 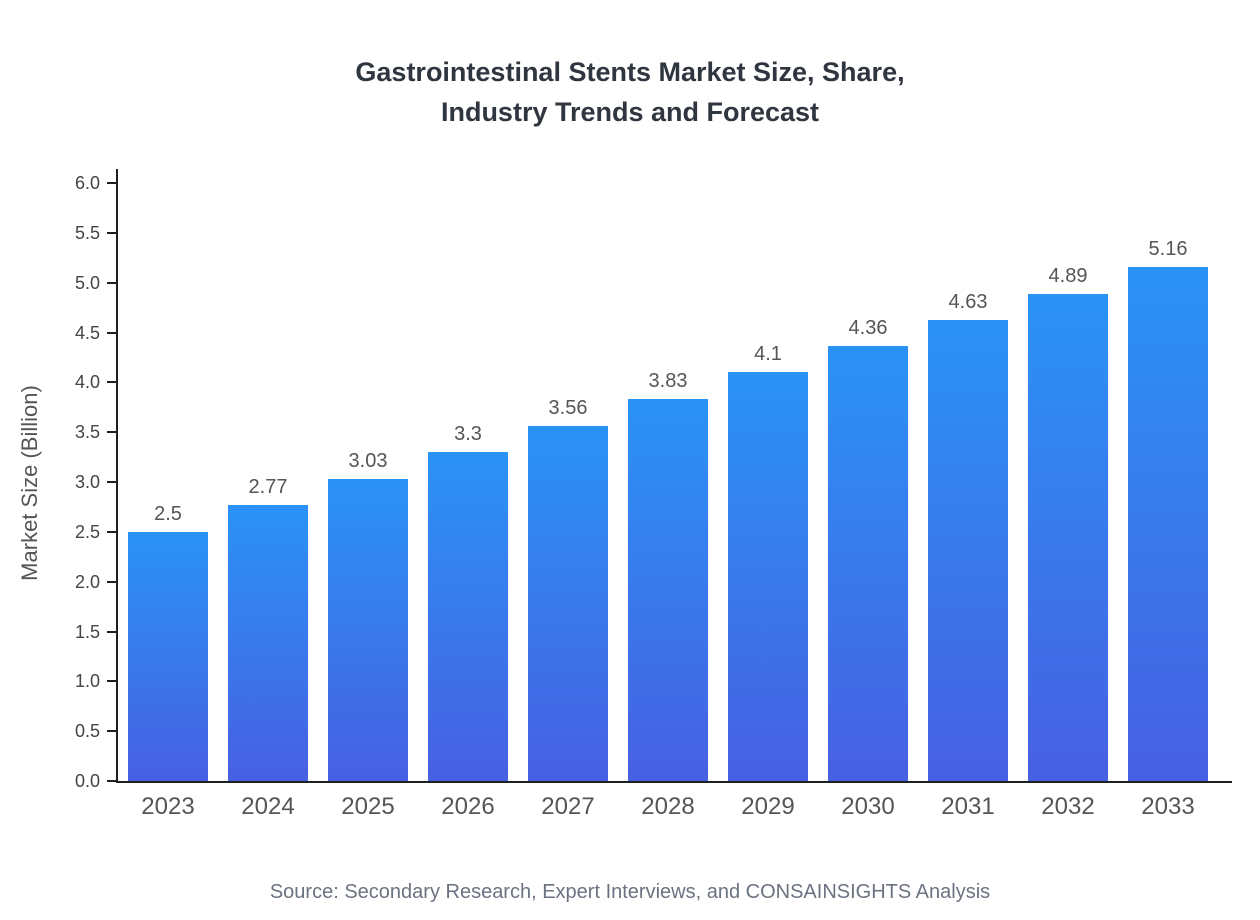 I want to click on bar-slot: 3.03, so click(x=368, y=482).